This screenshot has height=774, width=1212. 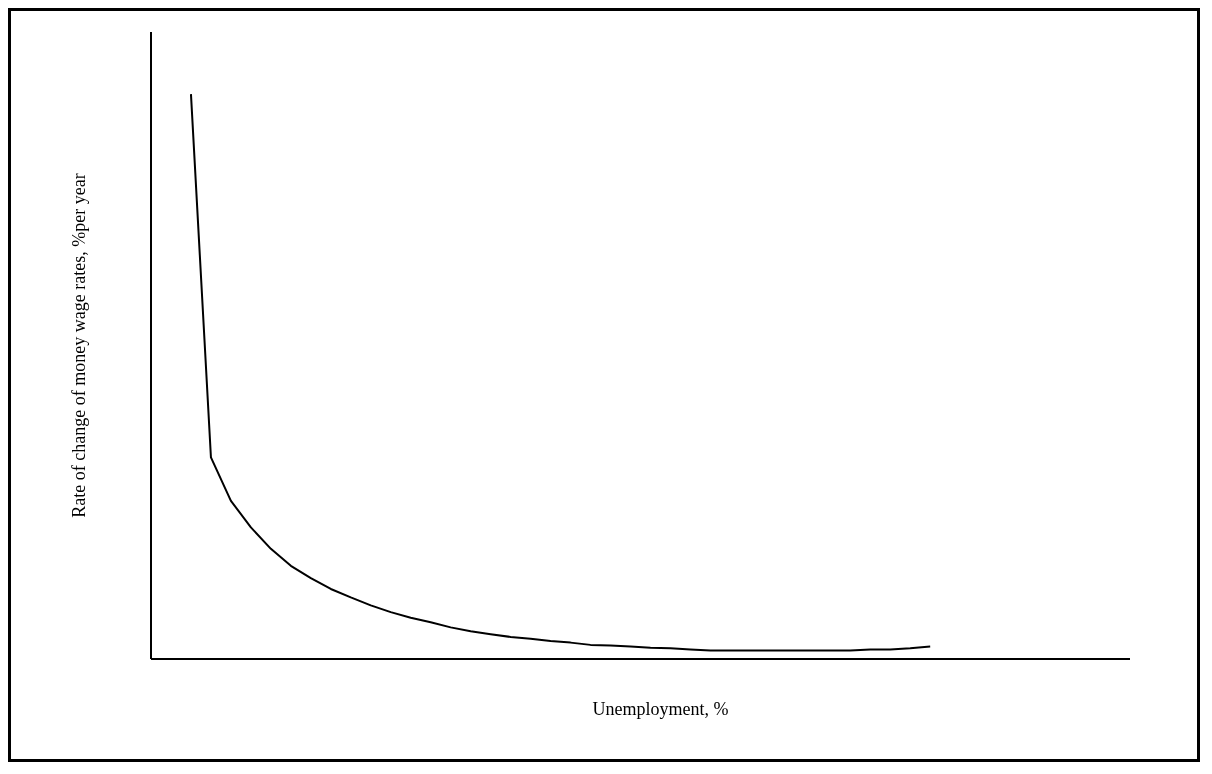 What do you see at coordinates (79, 345) in the screenshot?
I see `y-axis-title: Rate of change of money wage rates, %per year` at bounding box center [79, 345].